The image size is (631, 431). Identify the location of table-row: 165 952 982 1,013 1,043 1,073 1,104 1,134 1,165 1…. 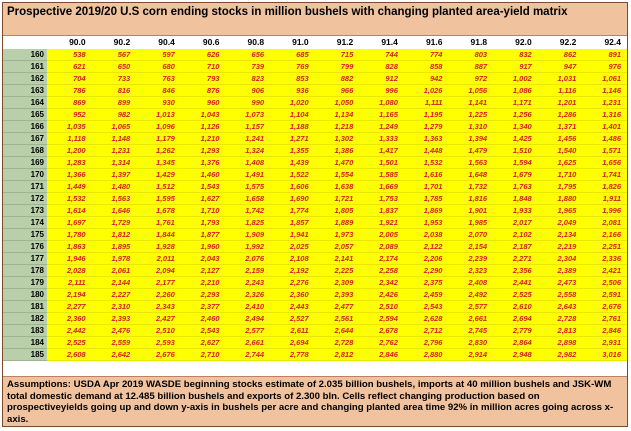
(315, 114).